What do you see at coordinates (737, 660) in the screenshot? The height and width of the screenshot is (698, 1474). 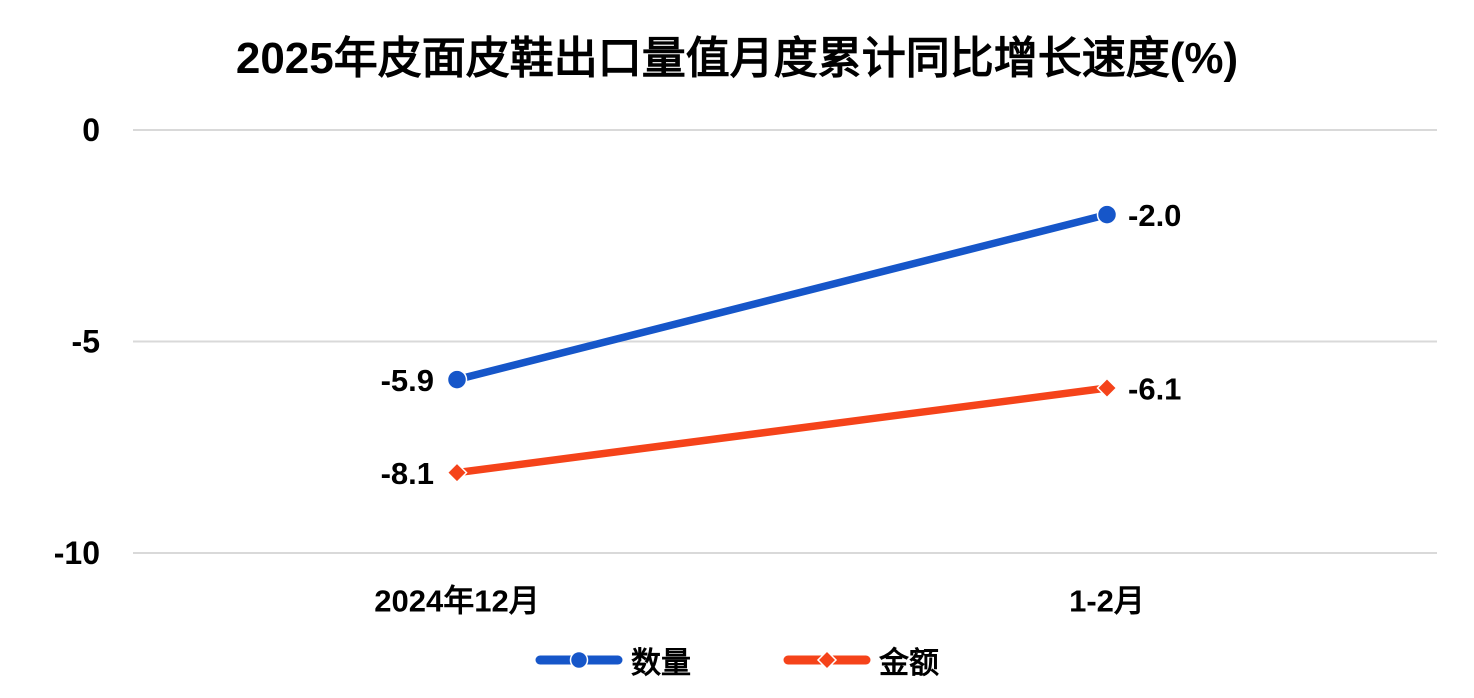 I see `legend: 数量 金额` at bounding box center [737, 660].